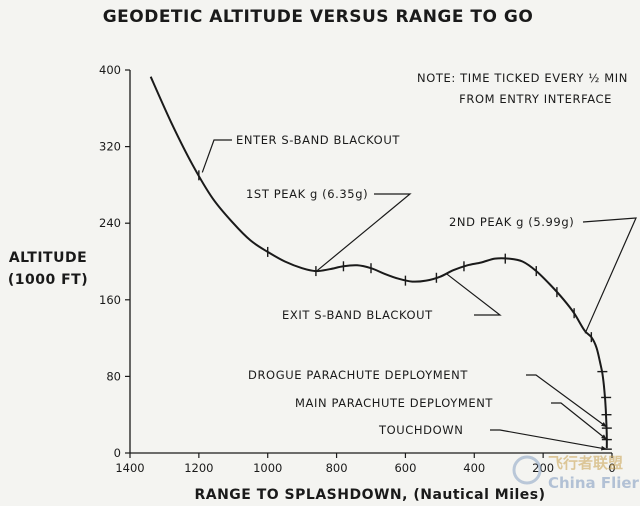 The height and width of the screenshot is (506, 640). What do you see at coordinates (585, 463) in the screenshot?
I see `watermark-cn-text: 飞行者联盟` at bounding box center [585, 463].